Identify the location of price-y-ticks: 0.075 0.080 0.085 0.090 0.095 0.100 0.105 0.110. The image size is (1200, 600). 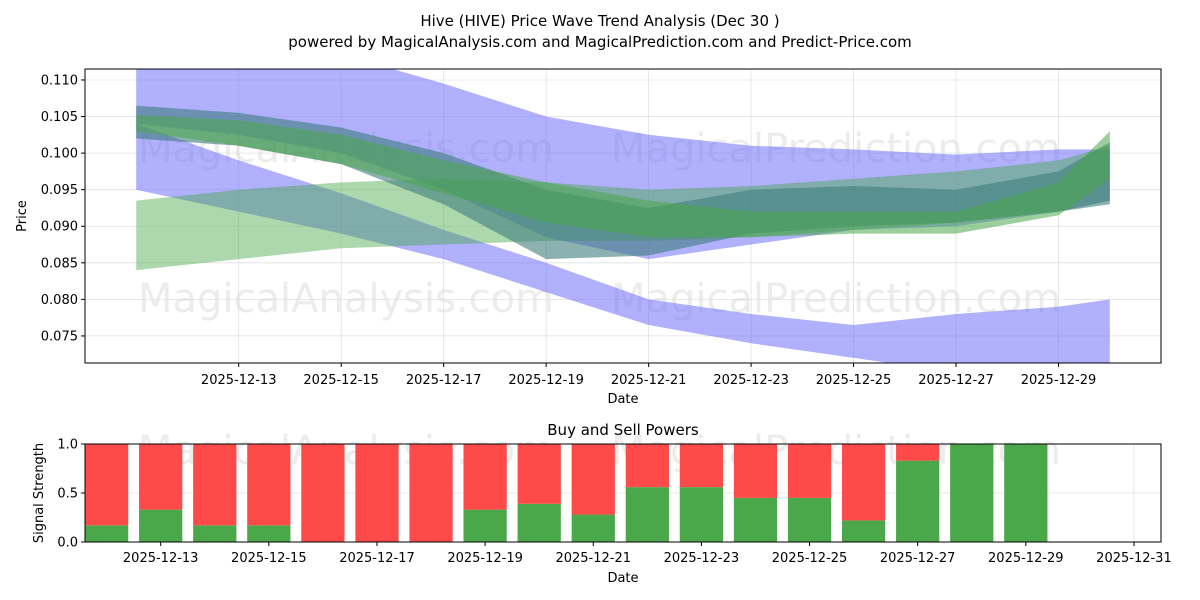
(63, 208).